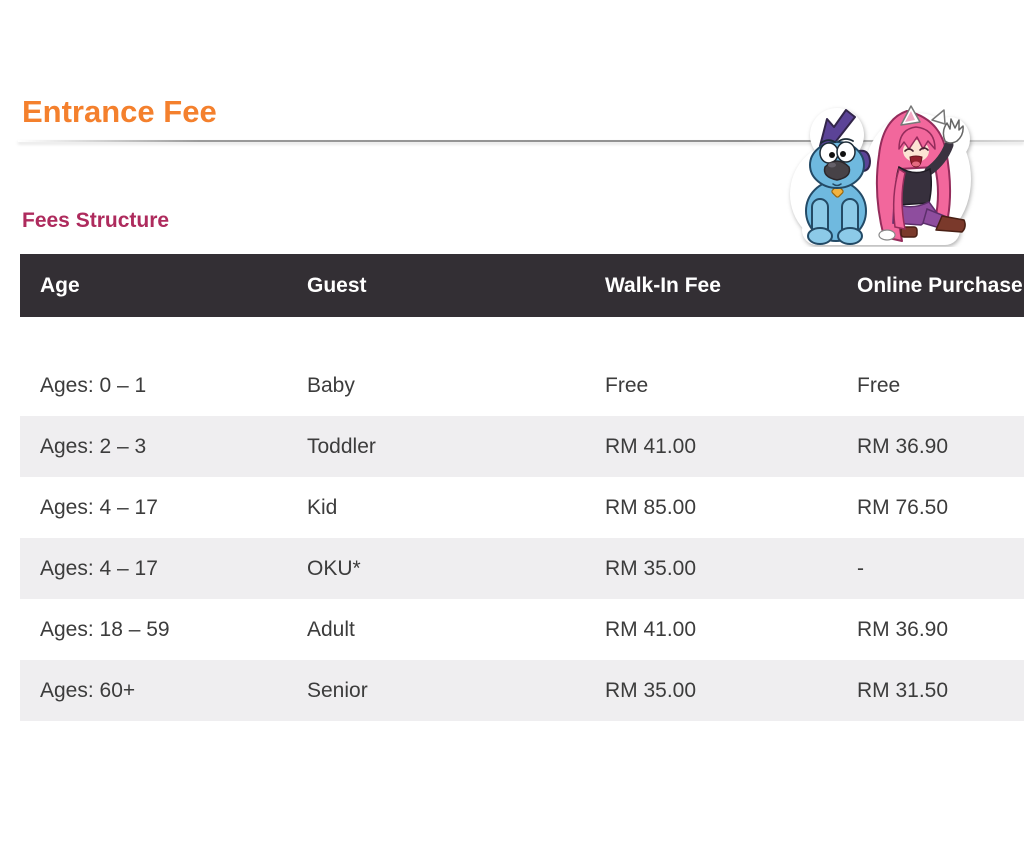 This screenshot has height=853, width=1024. Describe the element at coordinates (341, 446) in the screenshot. I see `cell-guest: Toddler` at that location.